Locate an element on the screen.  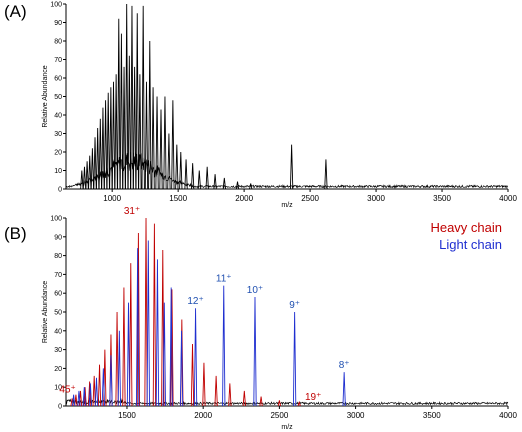
panel-b-x-axis-label: m/z is located at coordinates (287, 427).